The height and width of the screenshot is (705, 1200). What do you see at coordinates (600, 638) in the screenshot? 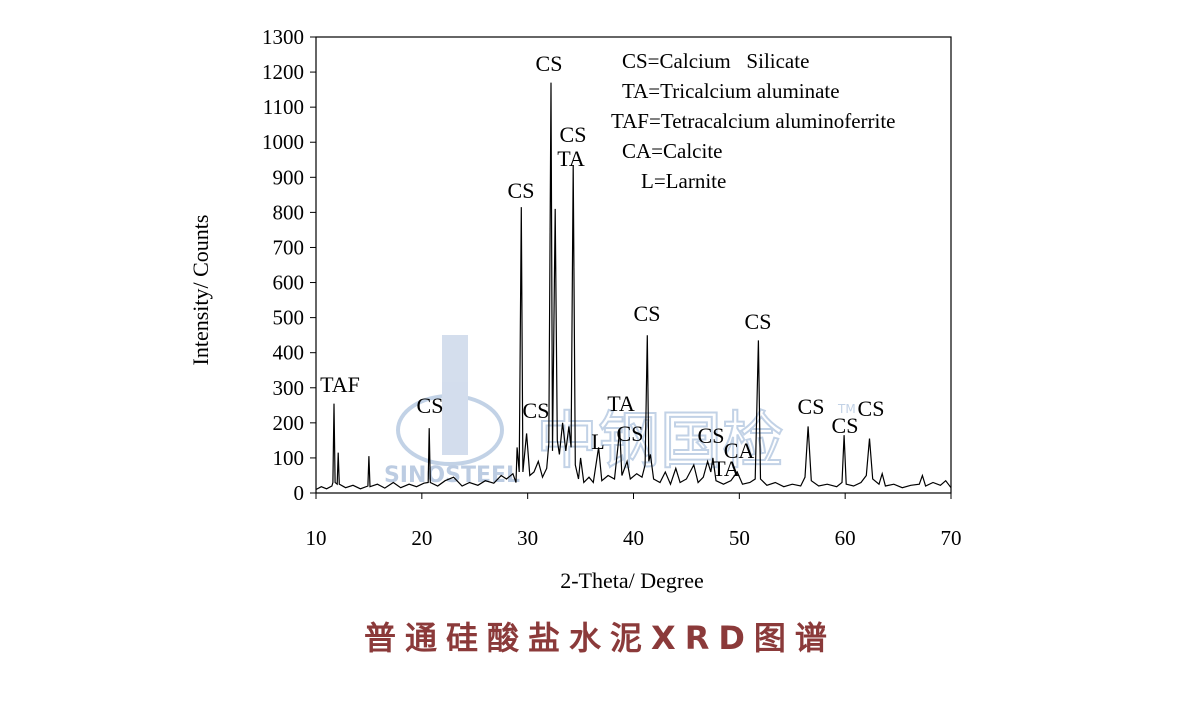
I see `caption: 普通硅酸盐水泥XRD图谱` at bounding box center [600, 638].